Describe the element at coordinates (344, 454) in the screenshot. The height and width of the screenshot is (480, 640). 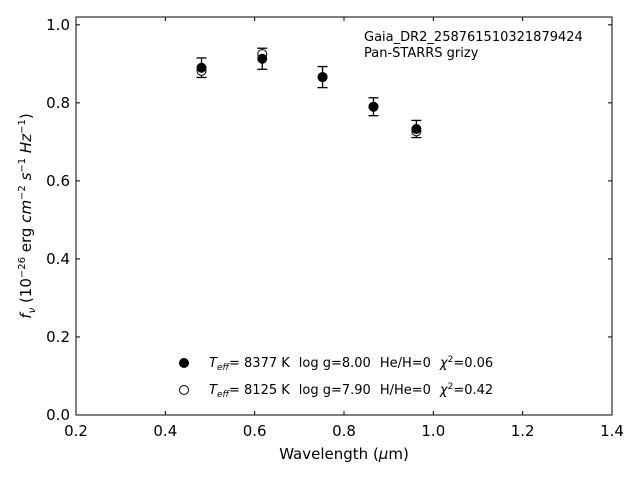
I see `x-axis-label: Wavelength (μm)` at that location.